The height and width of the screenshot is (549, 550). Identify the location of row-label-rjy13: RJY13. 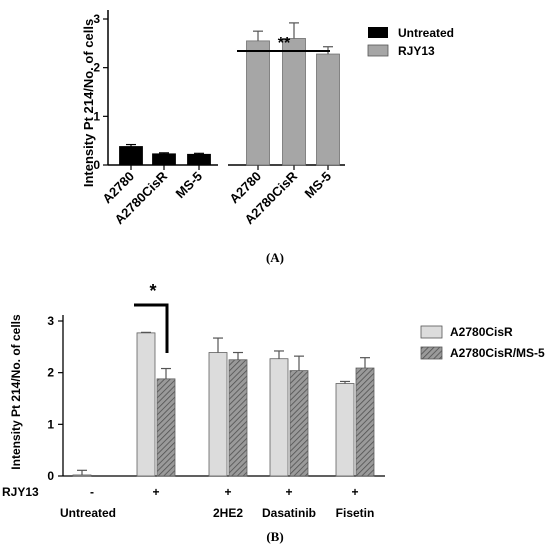
(20, 492).